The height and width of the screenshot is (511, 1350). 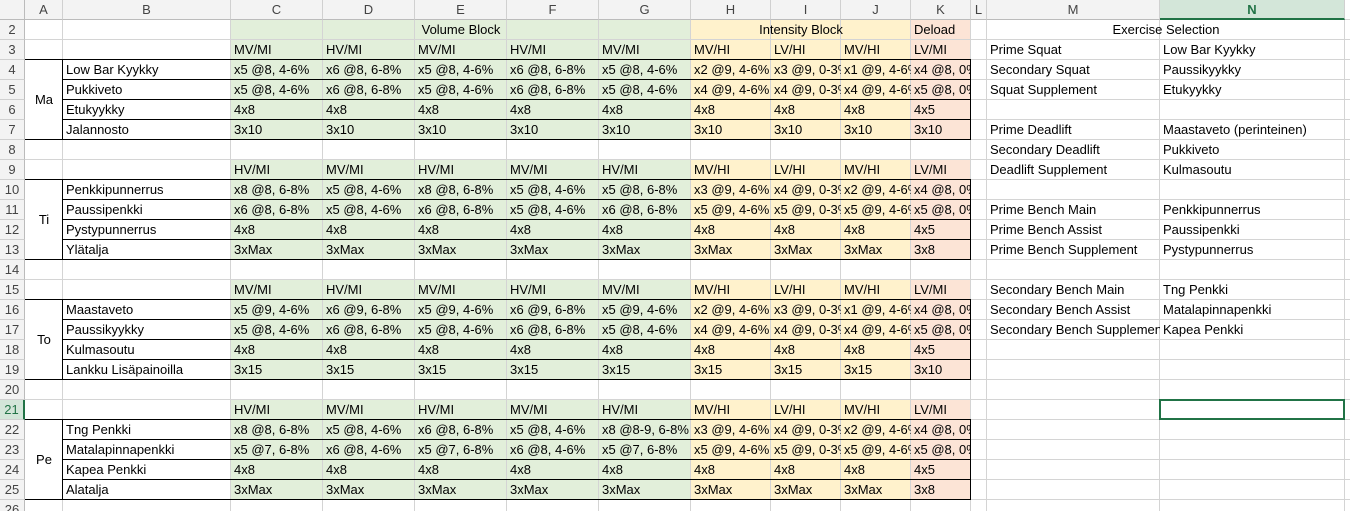 What do you see at coordinates (12, 90) in the screenshot?
I see `row-header: 5` at bounding box center [12, 90].